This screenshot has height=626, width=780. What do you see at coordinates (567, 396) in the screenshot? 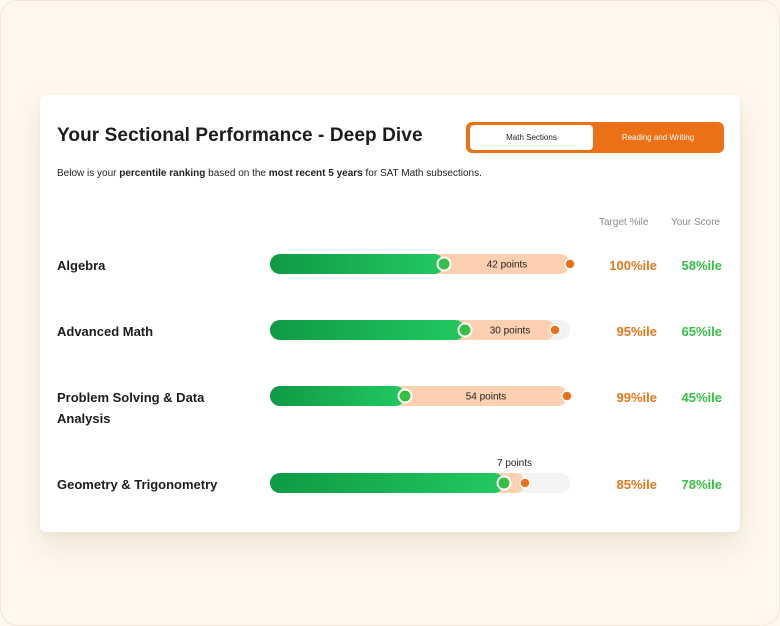
I see `target-marker-problem-solving` at bounding box center [567, 396].